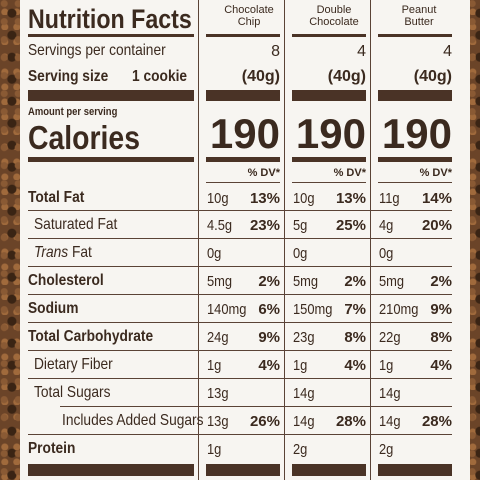 This screenshot has width=480, height=480. I want to click on column-name-line2: Chocolate, so click(334, 22).